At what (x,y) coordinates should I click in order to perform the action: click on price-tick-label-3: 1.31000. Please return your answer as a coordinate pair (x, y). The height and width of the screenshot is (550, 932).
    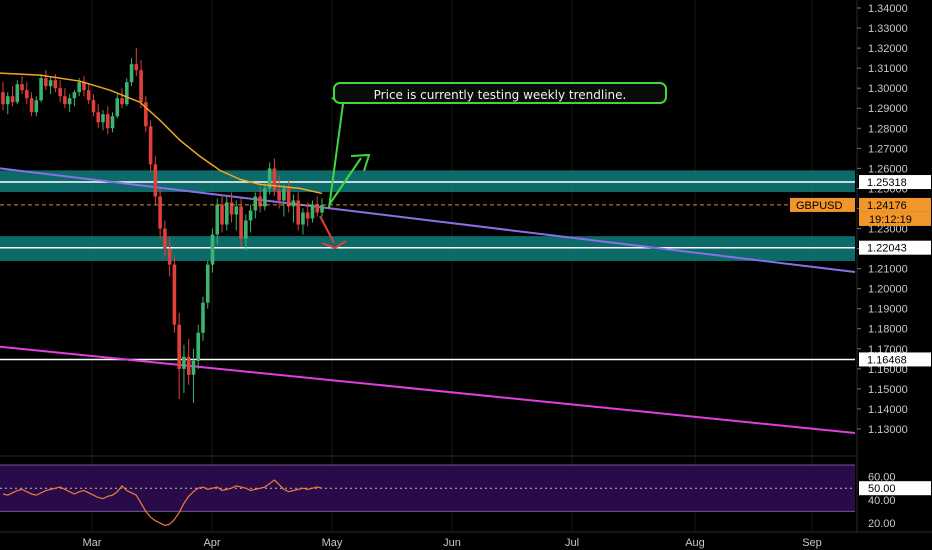
    Looking at the image, I should click on (888, 69).